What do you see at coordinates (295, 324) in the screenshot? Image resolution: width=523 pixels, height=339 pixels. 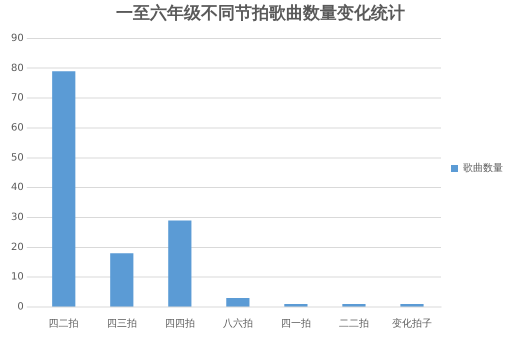 I see `x-tick-label: 四一拍` at bounding box center [295, 324].